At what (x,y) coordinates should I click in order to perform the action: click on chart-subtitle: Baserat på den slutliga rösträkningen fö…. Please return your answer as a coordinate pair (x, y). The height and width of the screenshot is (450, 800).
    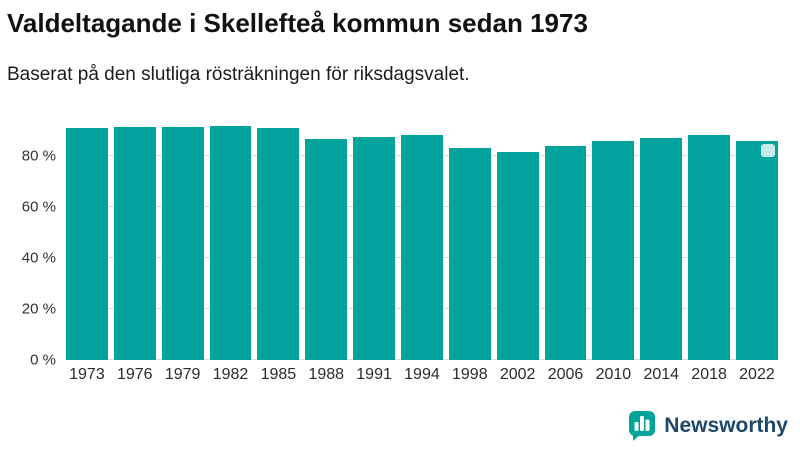
    Looking at the image, I should click on (238, 74).